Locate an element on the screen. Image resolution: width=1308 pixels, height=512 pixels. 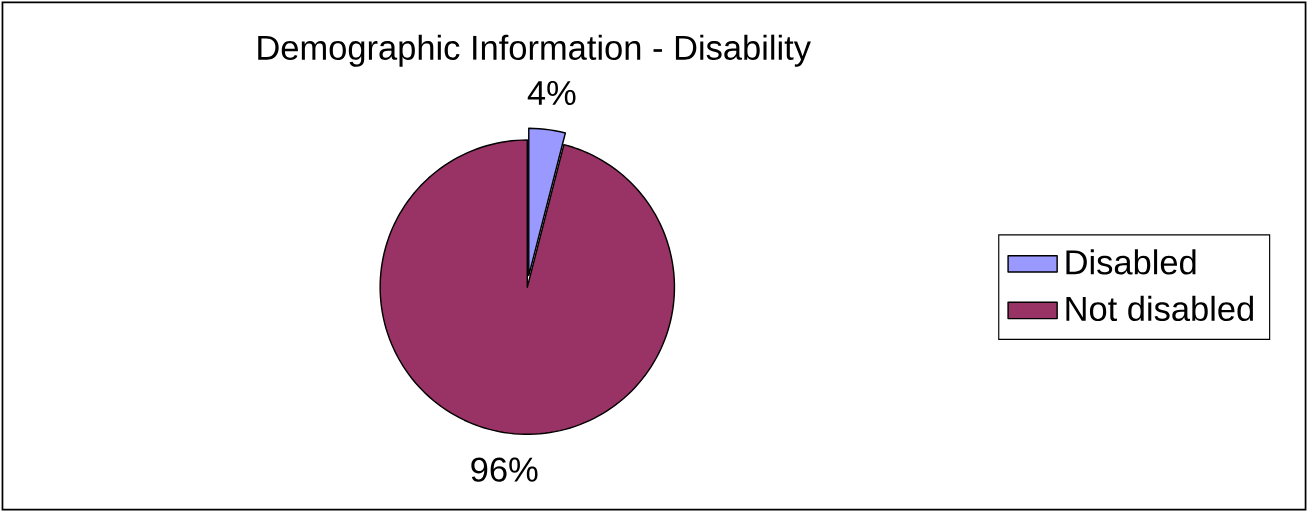
data-label: 96% is located at coordinates (504, 469).